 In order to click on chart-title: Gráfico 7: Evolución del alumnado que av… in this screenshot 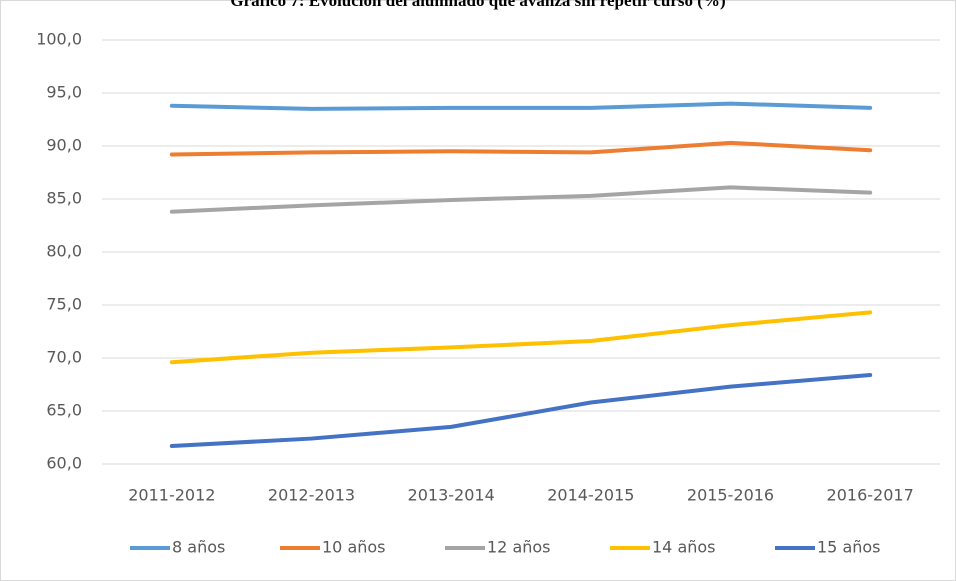, I will do `click(477, 5)`.